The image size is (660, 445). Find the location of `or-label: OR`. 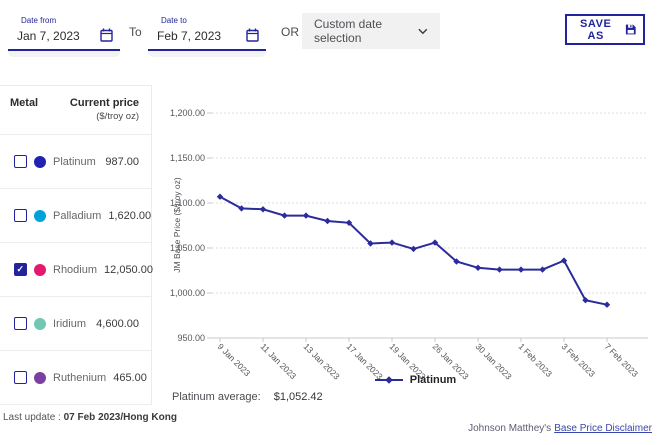

or-label: OR is located at coordinates (290, 32).